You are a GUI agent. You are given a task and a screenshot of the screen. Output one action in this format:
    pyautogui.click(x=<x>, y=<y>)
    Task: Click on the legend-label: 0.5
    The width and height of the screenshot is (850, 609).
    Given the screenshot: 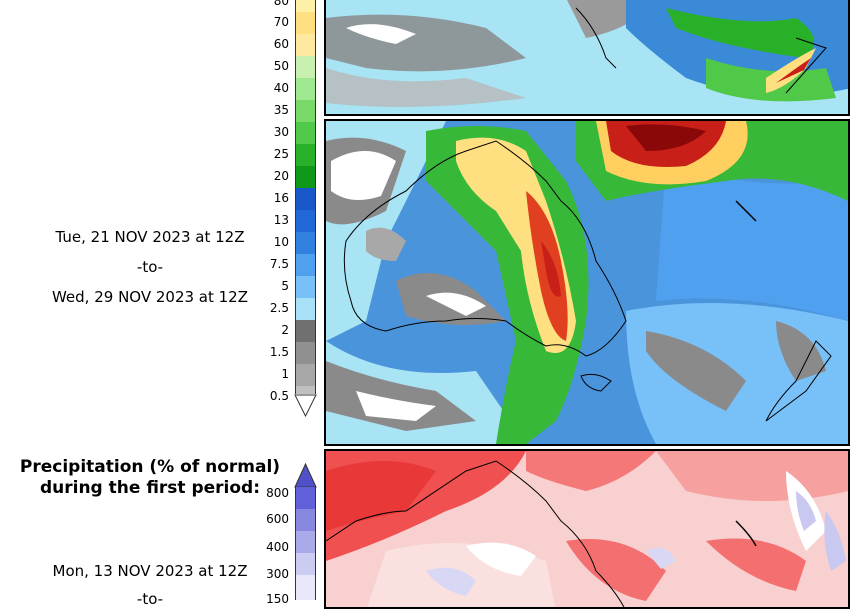 What is the action you would take?
    pyautogui.click(x=279, y=396)
    